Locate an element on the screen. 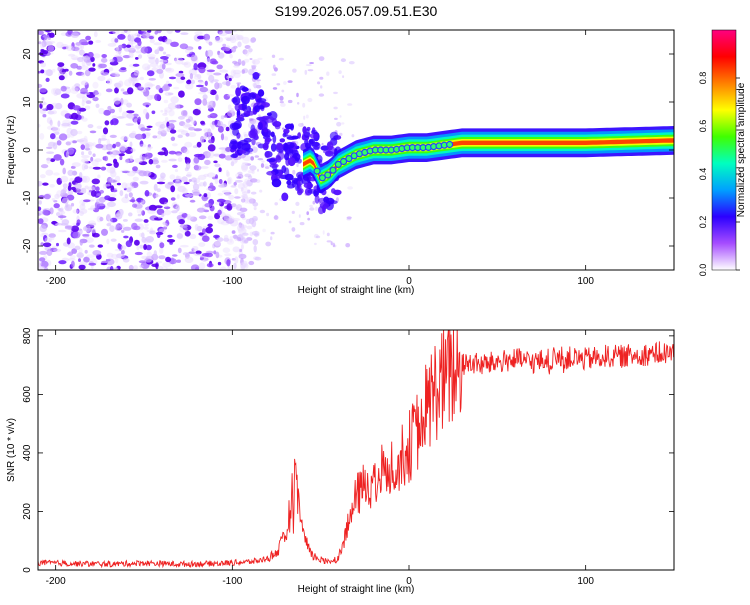 This screenshot has height=605, width=750. figure-title: S199.2026.057.09.51.E30 is located at coordinates (356, 11).